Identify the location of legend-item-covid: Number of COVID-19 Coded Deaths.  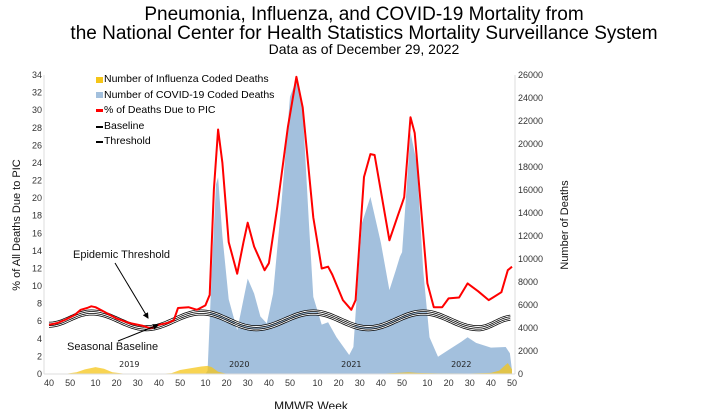
(185, 96).